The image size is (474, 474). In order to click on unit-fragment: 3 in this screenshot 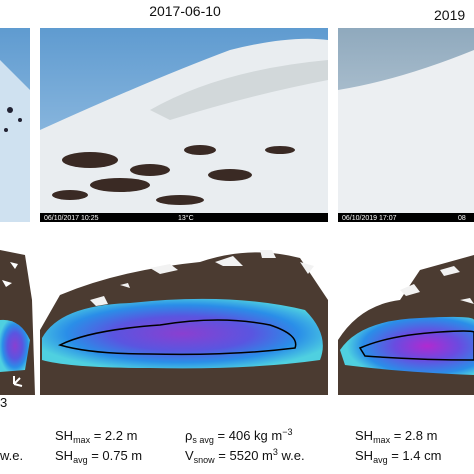, I will do `click(3, 402)`.